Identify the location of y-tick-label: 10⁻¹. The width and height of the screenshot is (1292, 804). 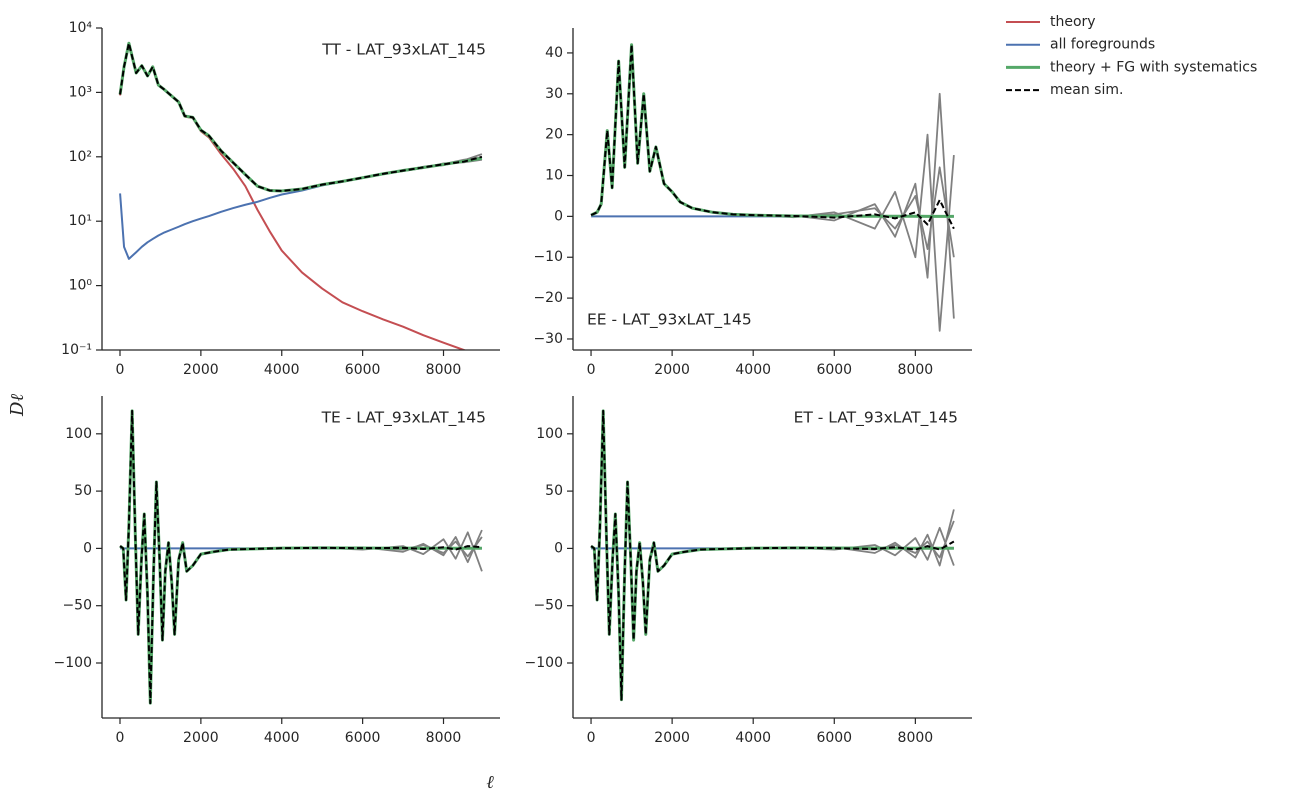
(76, 350).